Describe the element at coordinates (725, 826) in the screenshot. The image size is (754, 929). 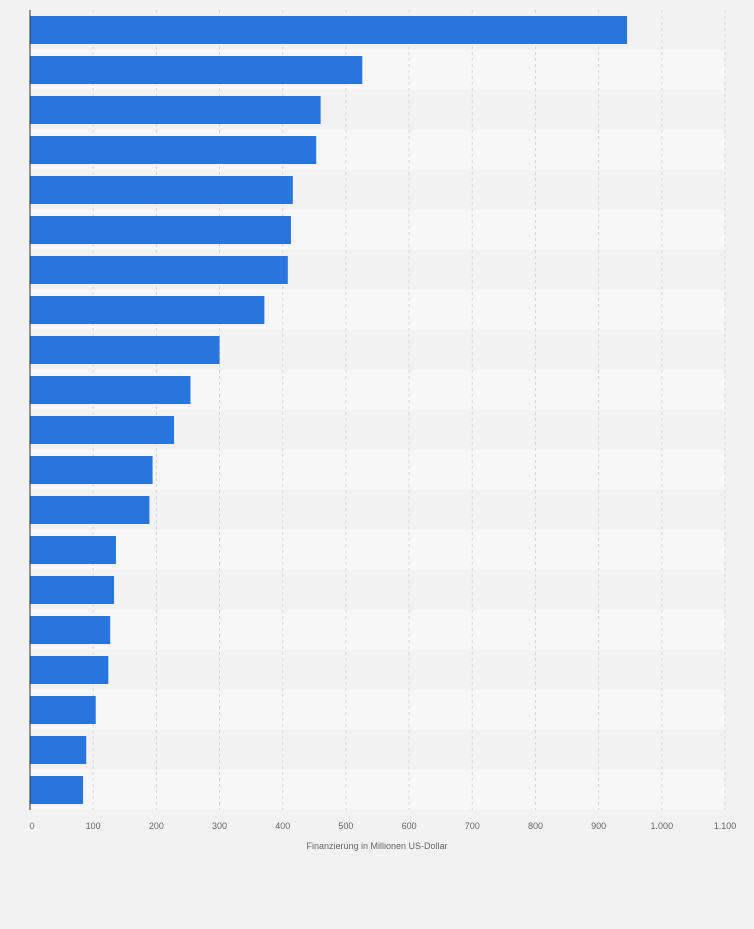
I see `x-tick-label: 1.100` at that location.